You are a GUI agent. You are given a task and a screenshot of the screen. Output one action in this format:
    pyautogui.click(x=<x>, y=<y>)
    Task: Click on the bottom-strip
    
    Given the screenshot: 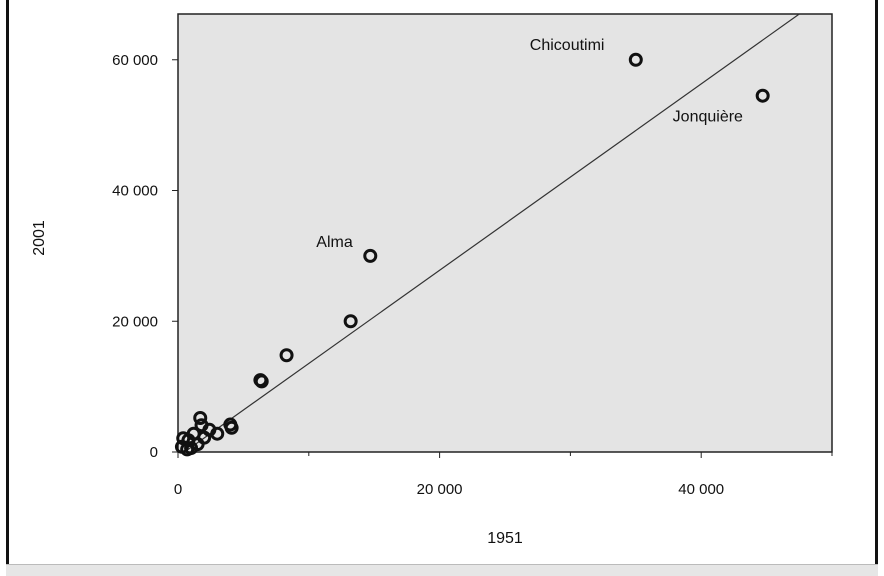 What is the action you would take?
    pyautogui.click(x=442, y=570)
    